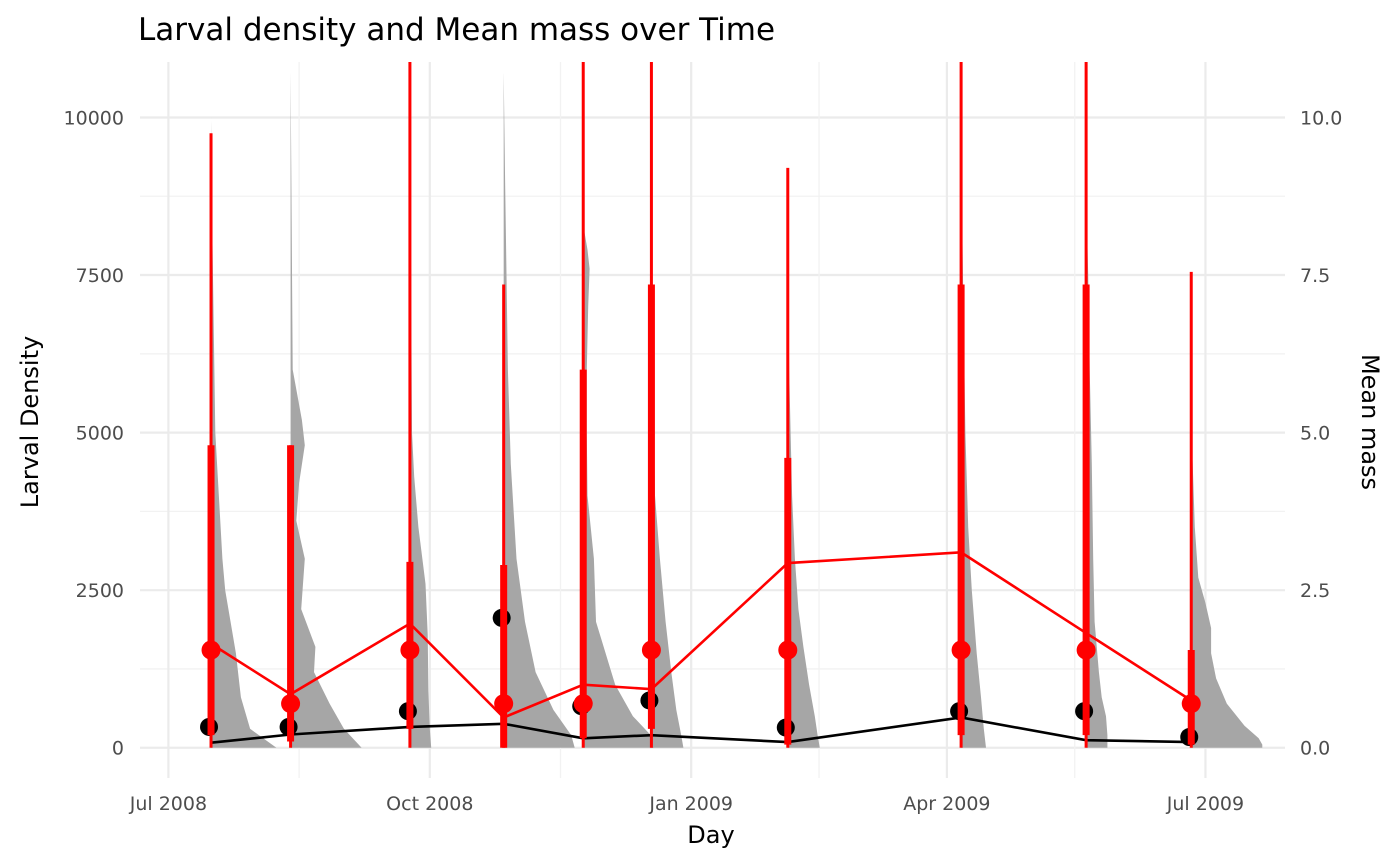 The image size is (1400, 865). I want to click on y-left-tick-label: 10000, so click(94, 118).